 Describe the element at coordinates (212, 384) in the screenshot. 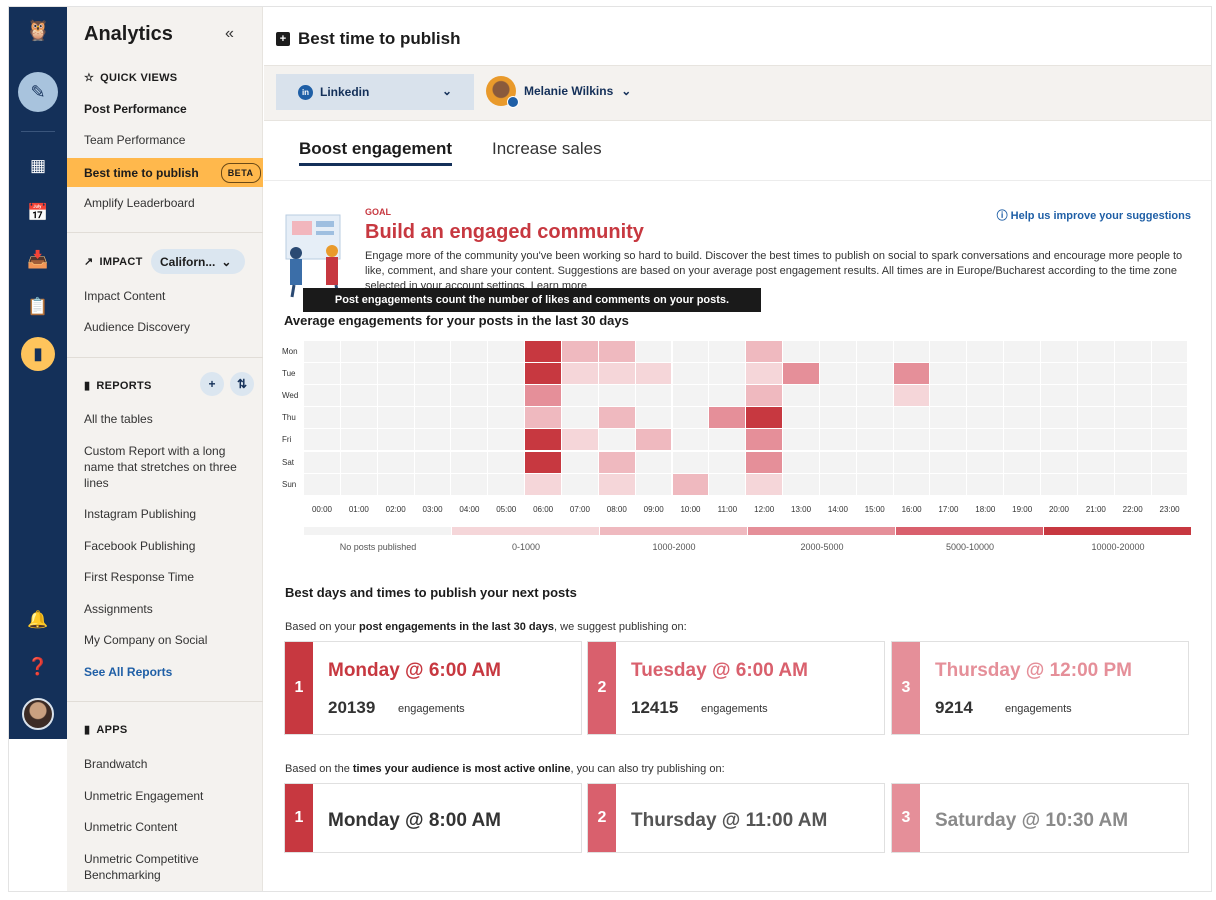

I see `add-report-button: +` at that location.